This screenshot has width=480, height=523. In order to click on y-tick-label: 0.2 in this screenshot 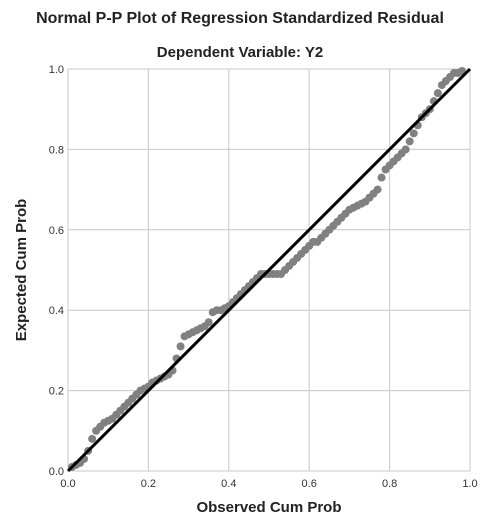, I will do `click(56, 392)`.